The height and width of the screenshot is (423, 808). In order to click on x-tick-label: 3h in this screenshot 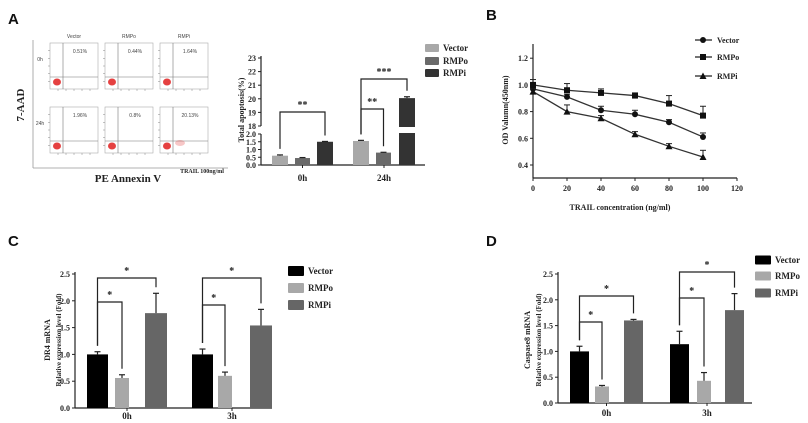, I will do `click(232, 416)`.